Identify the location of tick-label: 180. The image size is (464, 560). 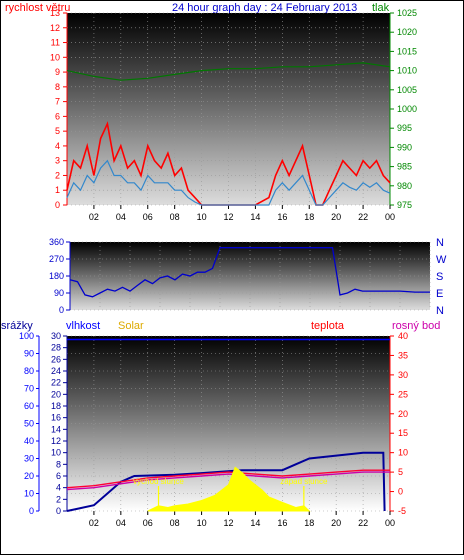
(56, 276).